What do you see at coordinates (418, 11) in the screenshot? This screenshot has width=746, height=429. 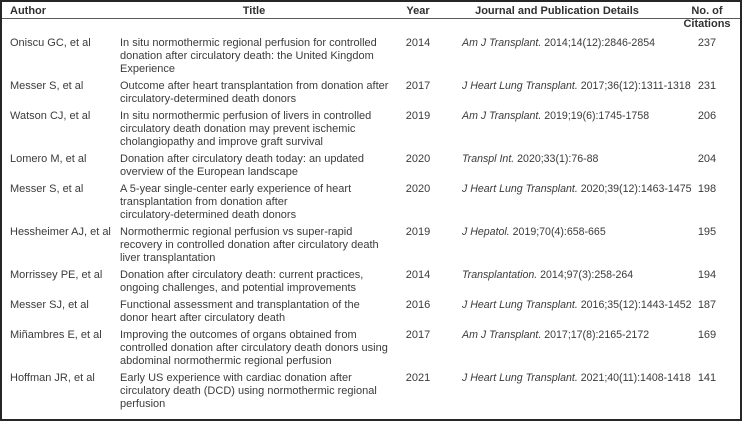 I see `column-header-year: Year` at bounding box center [418, 11].